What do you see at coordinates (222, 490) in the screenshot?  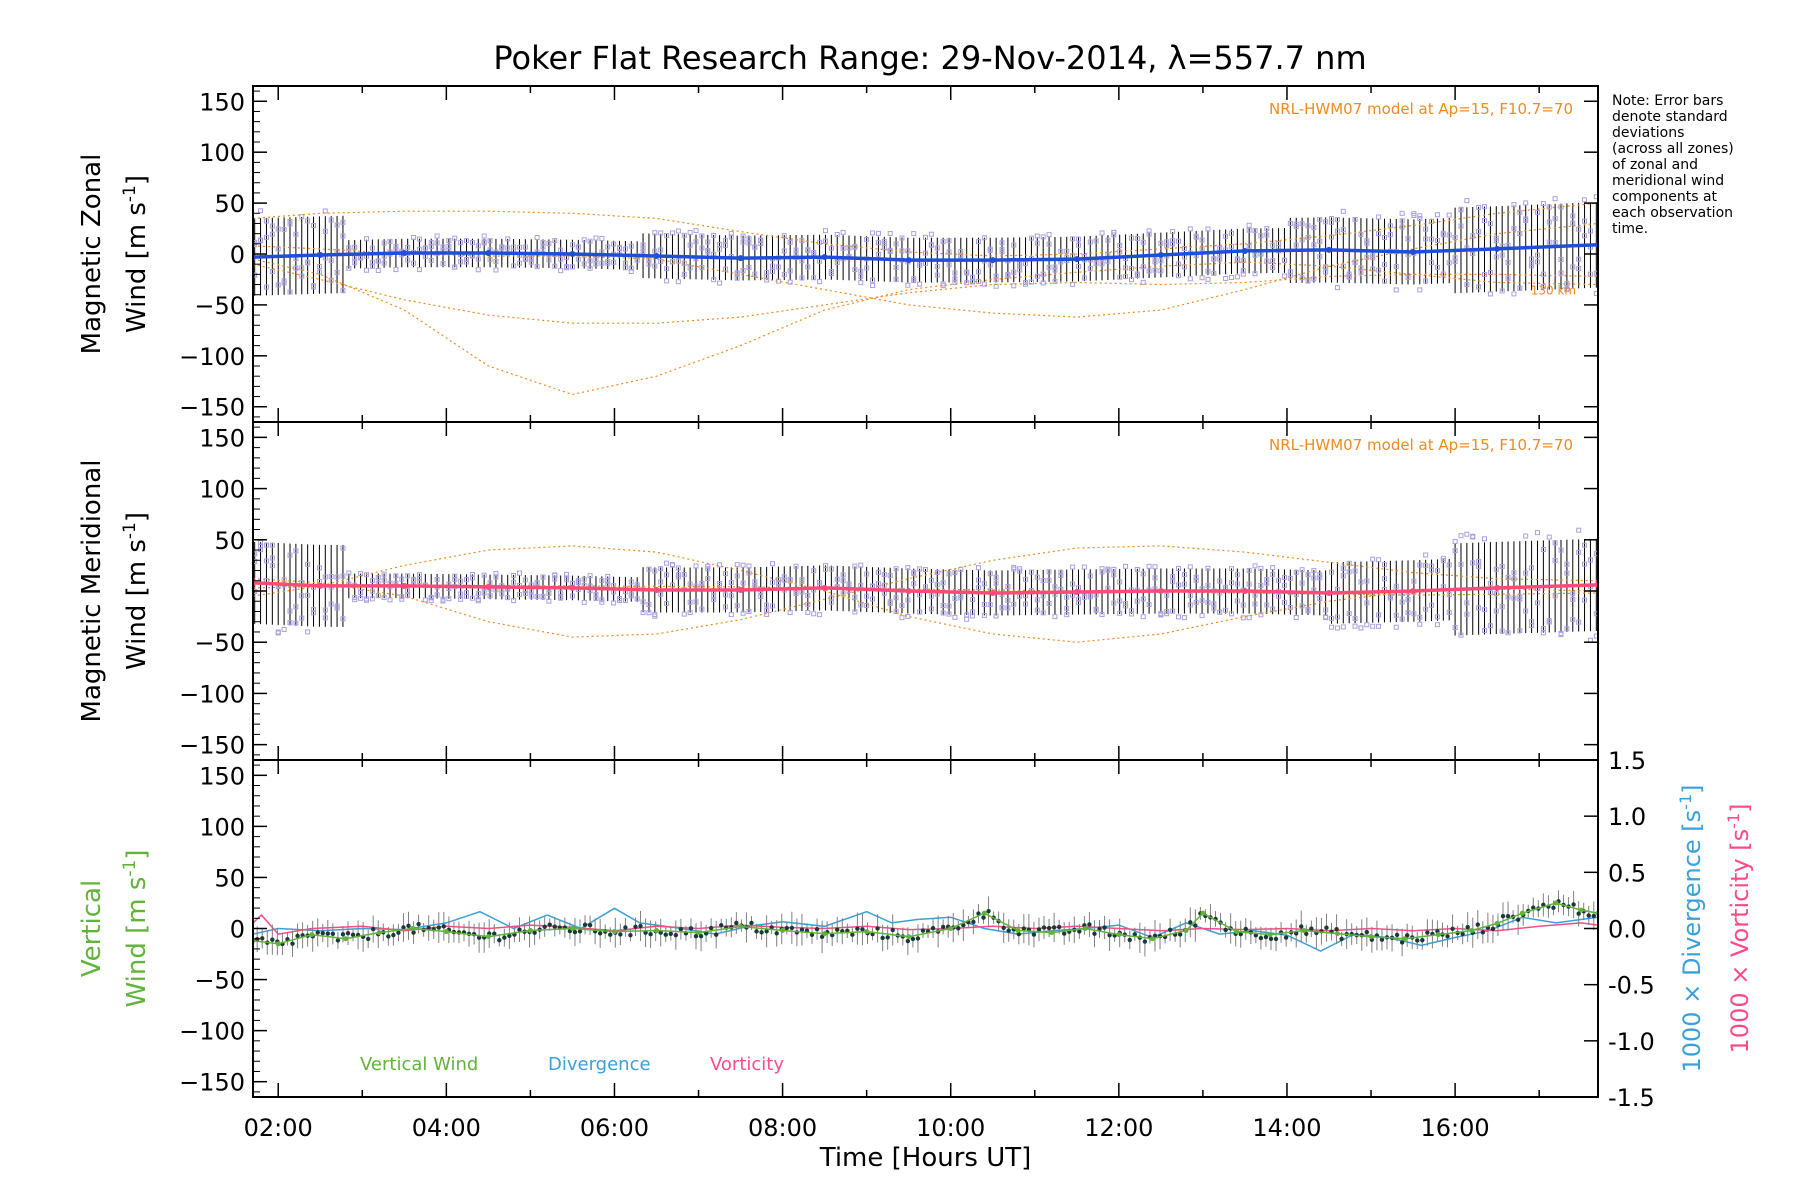 I see `y-tick-label: 100` at bounding box center [222, 490].